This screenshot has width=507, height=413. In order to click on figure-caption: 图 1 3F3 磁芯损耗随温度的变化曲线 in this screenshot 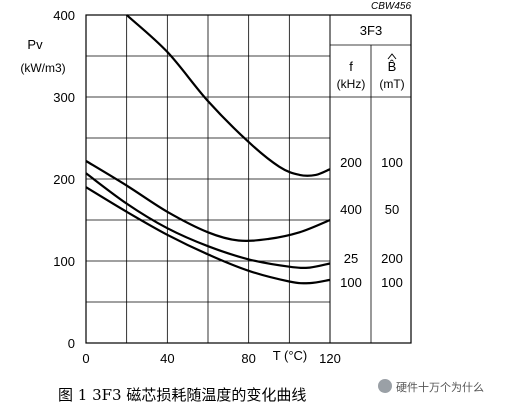, I will do `click(182, 395)`.